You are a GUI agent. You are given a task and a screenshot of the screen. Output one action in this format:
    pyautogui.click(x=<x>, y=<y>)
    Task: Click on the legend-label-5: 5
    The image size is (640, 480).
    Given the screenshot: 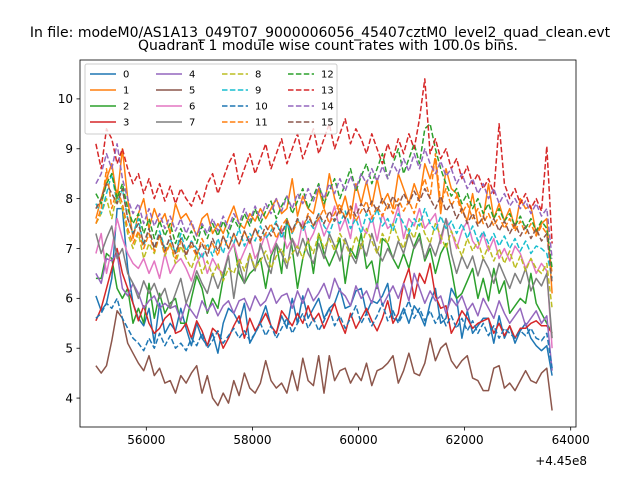 What is the action you would take?
    pyautogui.click(x=192, y=91)
    